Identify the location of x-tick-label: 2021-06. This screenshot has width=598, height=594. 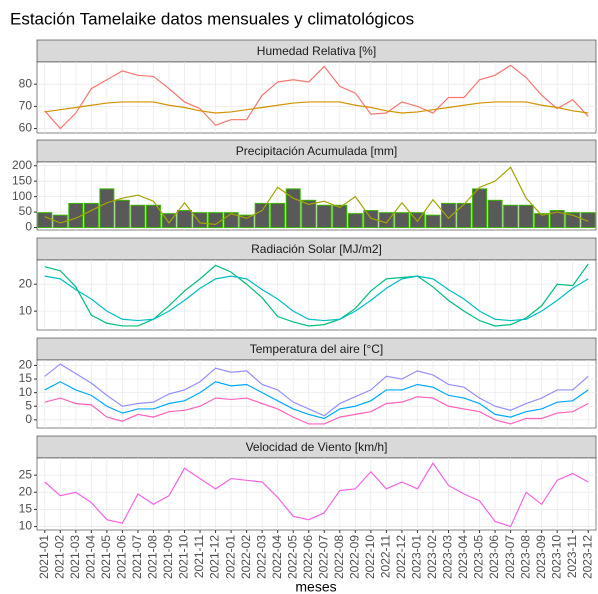
(122, 557).